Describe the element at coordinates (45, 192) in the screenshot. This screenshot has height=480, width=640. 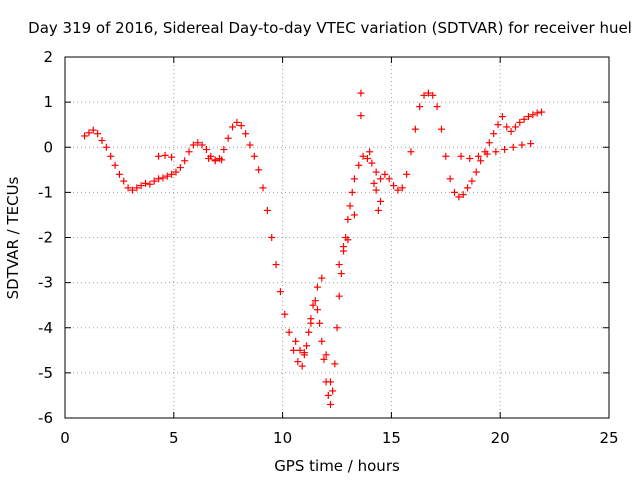
I see `y-tick-label: -1` at that location.